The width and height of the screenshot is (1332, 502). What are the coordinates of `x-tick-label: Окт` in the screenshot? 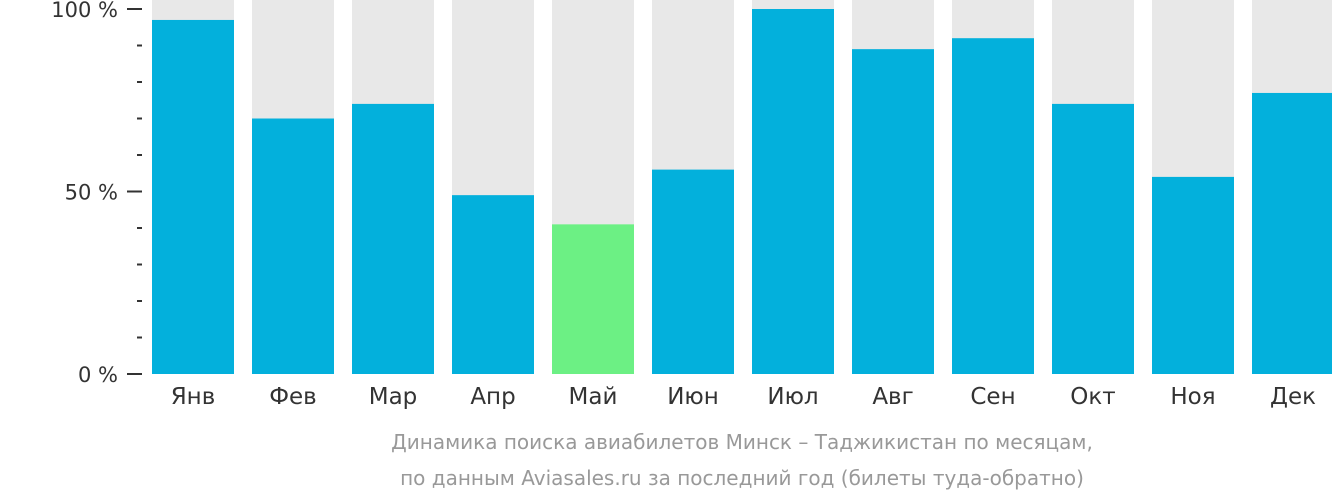 It's located at (1092, 397).